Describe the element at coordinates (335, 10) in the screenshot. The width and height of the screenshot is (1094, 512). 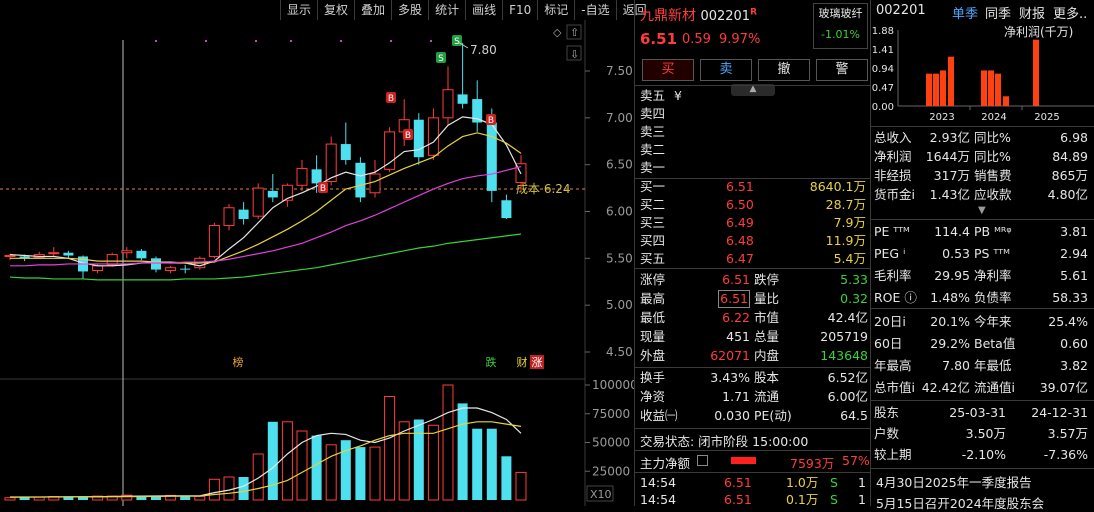
I see `toolbar-button-1: 复权` at that location.